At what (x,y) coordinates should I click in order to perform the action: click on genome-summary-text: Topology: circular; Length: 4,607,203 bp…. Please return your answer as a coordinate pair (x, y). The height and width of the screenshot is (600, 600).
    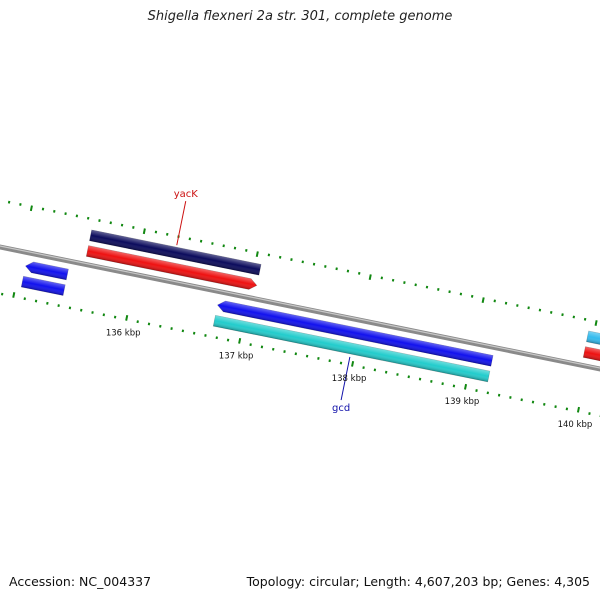
    Looking at the image, I should click on (418, 581).